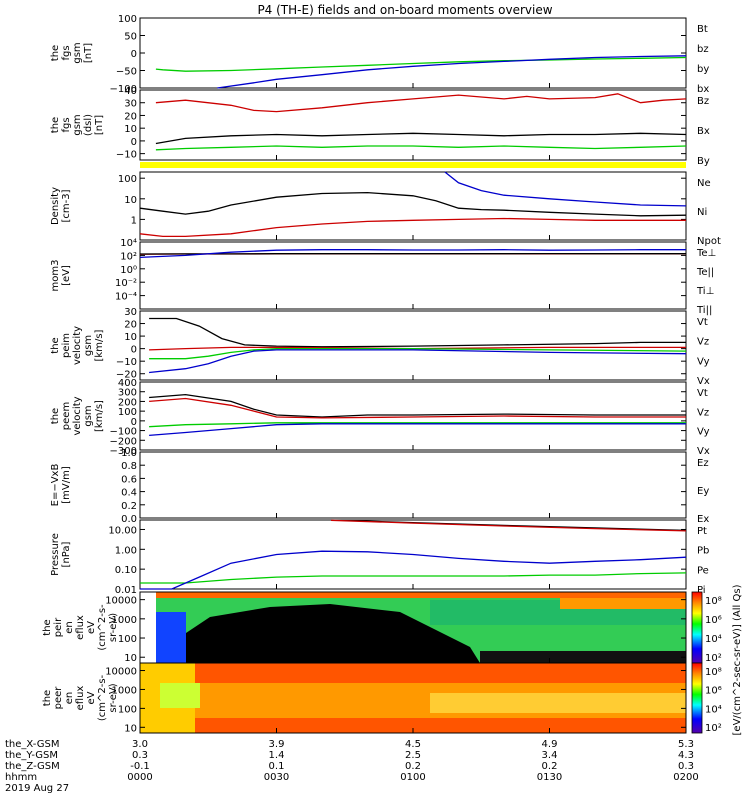 The width and height of the screenshot is (750, 800). I want to click on y-tick-label: 300, so click(127, 393).